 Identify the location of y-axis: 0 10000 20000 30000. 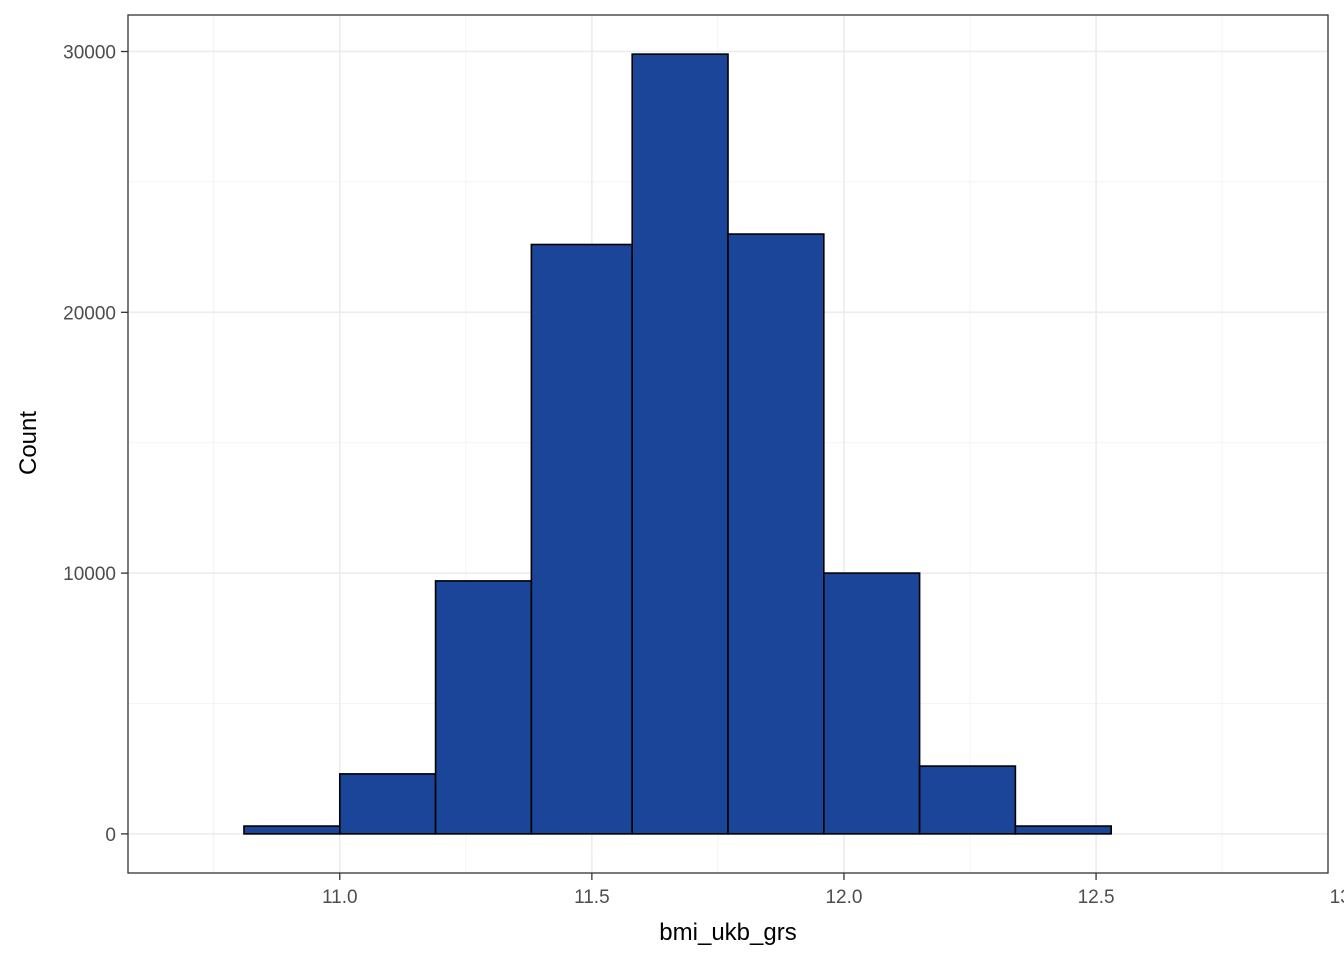
(95, 444).